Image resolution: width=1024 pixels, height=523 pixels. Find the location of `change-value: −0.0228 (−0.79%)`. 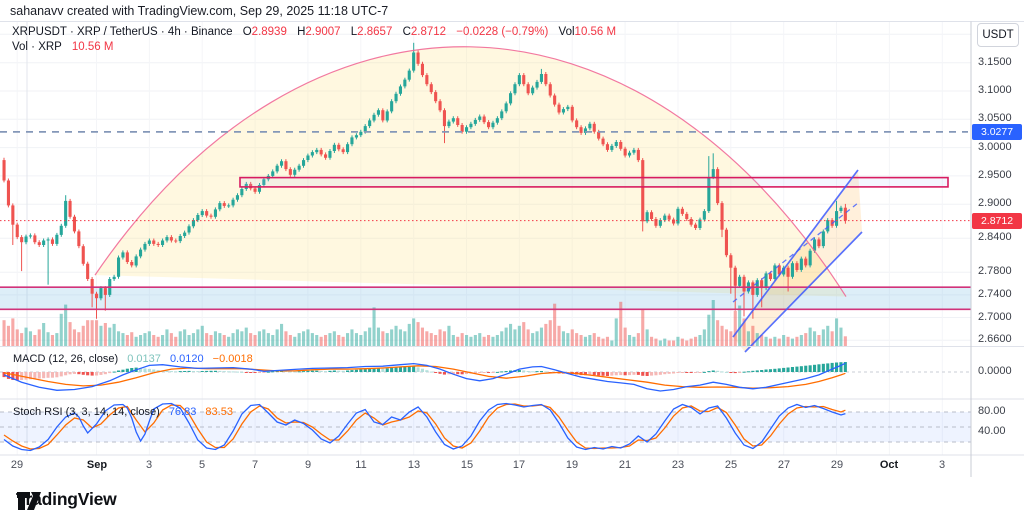

change-value: −0.0228 (−0.79%) is located at coordinates (502, 32).